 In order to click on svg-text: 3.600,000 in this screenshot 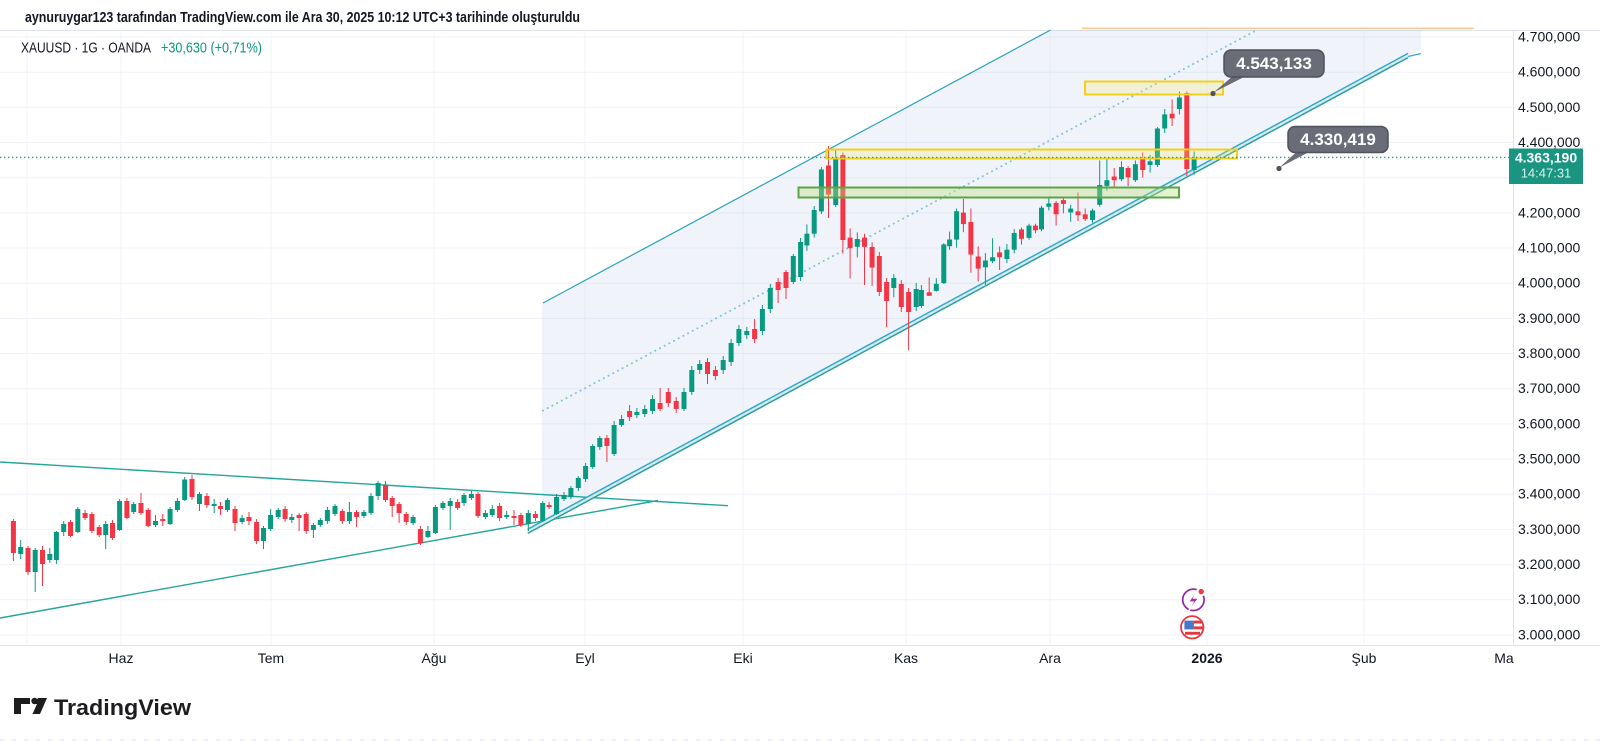, I will do `click(1549, 423)`.